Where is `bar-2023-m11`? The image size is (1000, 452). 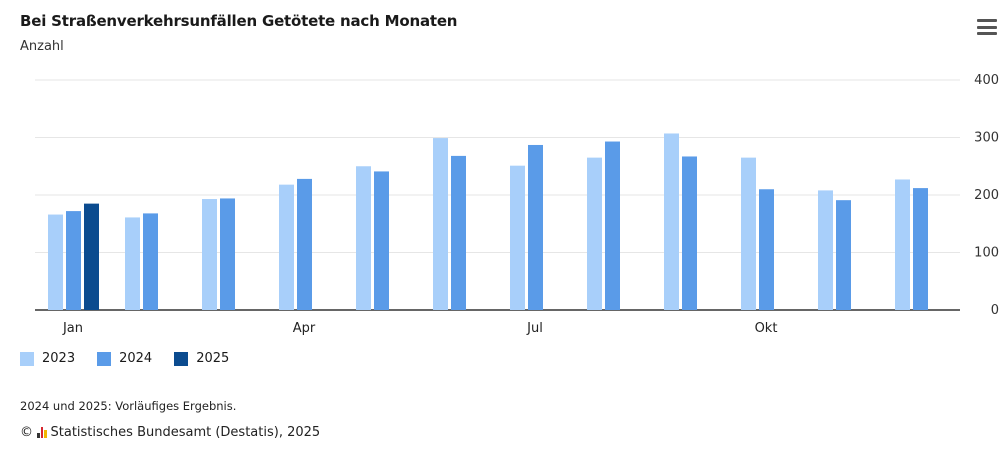 bar-2023-m11 is located at coordinates (825, 250).